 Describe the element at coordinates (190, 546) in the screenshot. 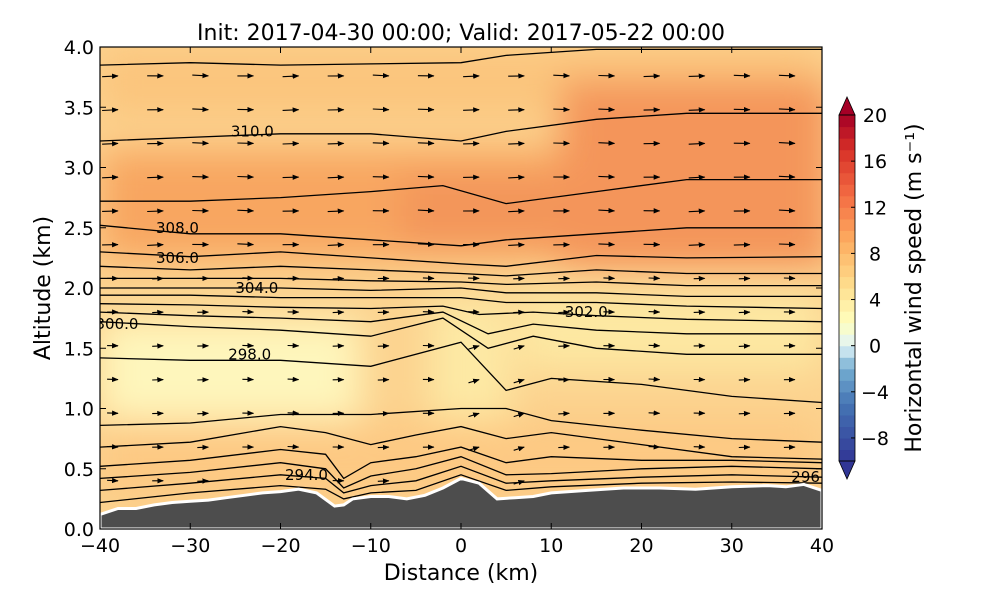

I see `x-tick-label: −30` at that location.